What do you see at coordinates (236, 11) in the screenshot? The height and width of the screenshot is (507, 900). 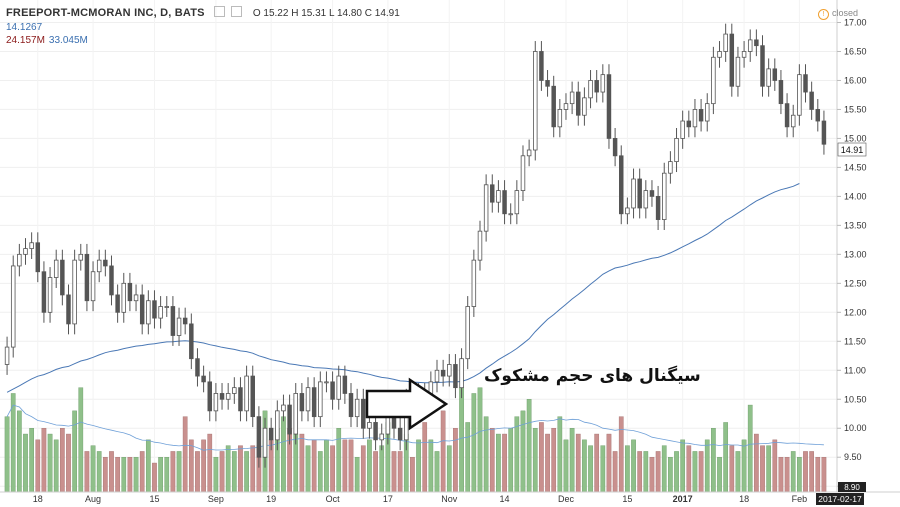 I see `compare-toggle-icon` at bounding box center [236, 11].